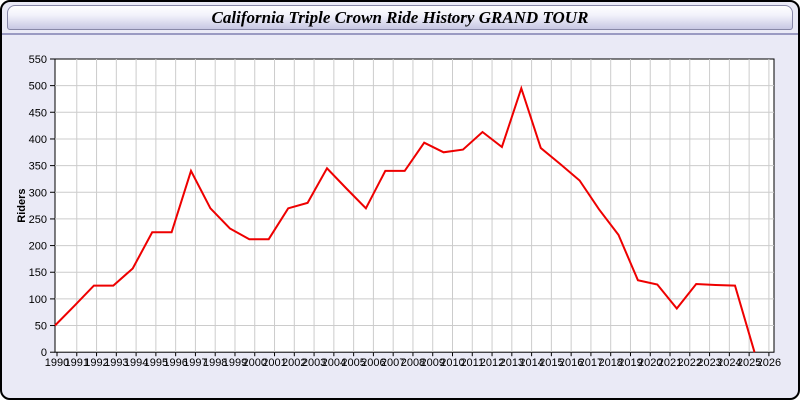 Image resolution: width=800 pixels, height=400 pixels. I want to click on x-tick-label: 1990, so click(57, 363).